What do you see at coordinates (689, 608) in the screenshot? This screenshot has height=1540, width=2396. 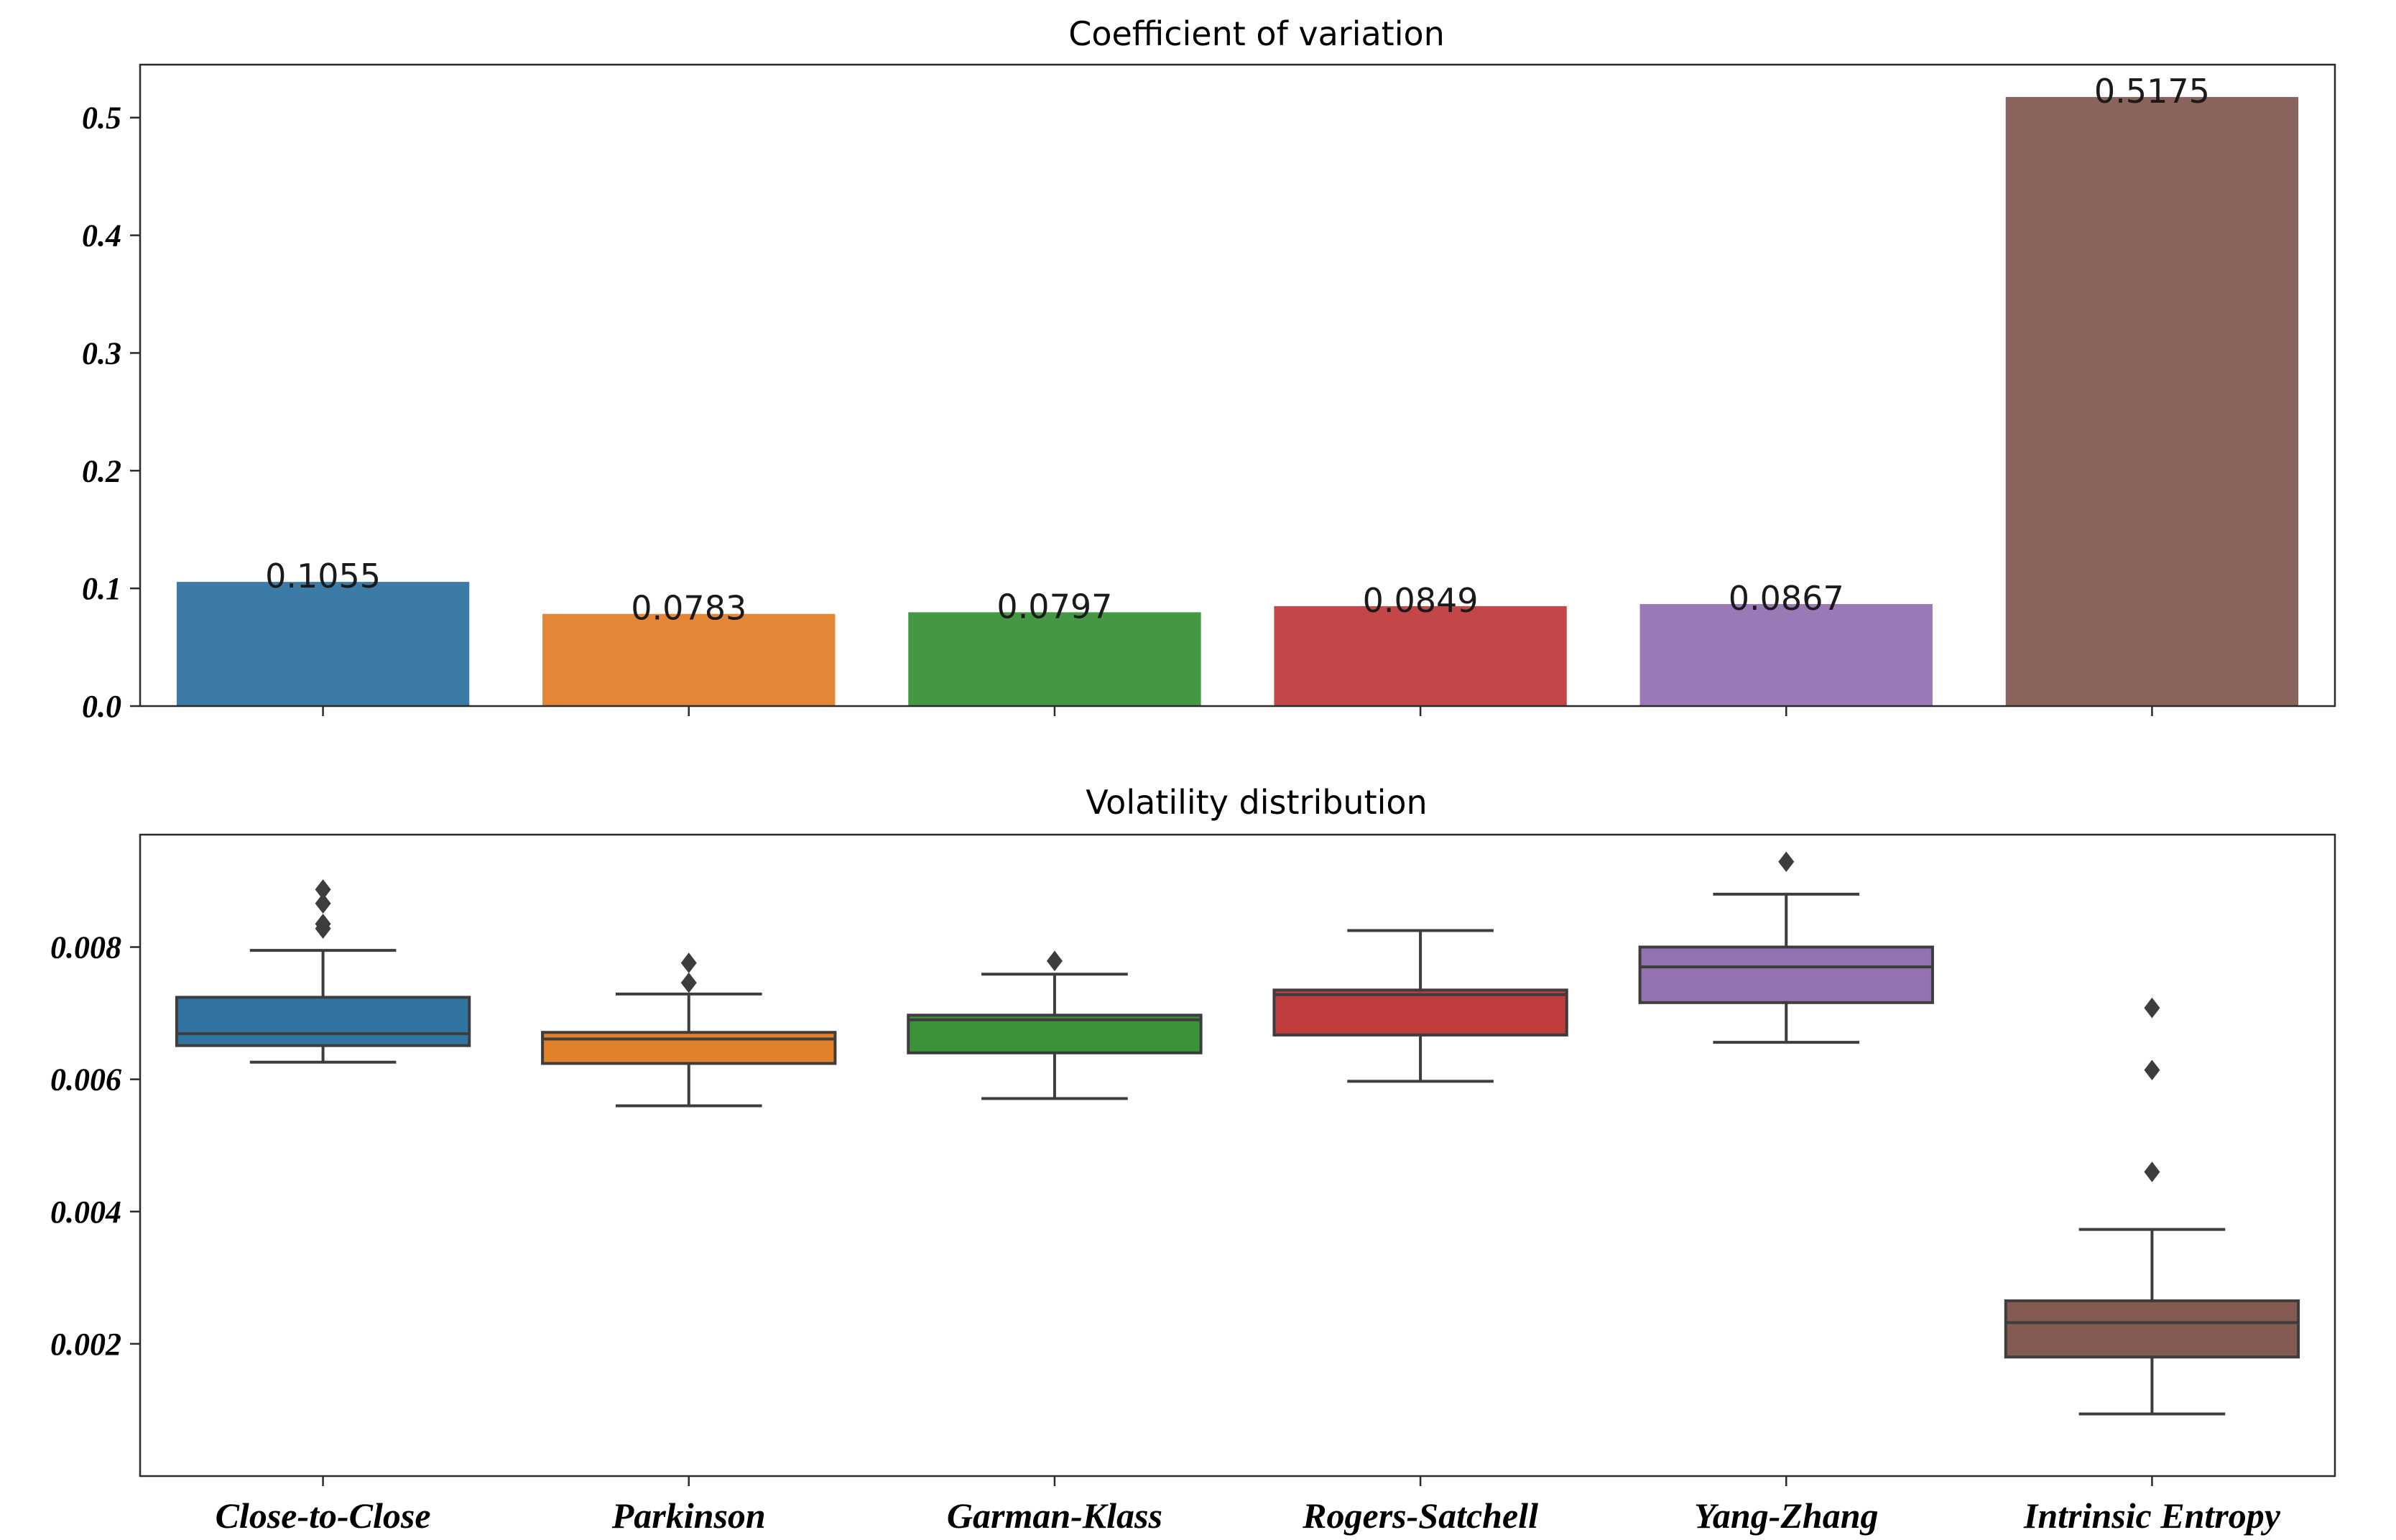 I see `bar-value-label: 0.0783` at bounding box center [689, 608].